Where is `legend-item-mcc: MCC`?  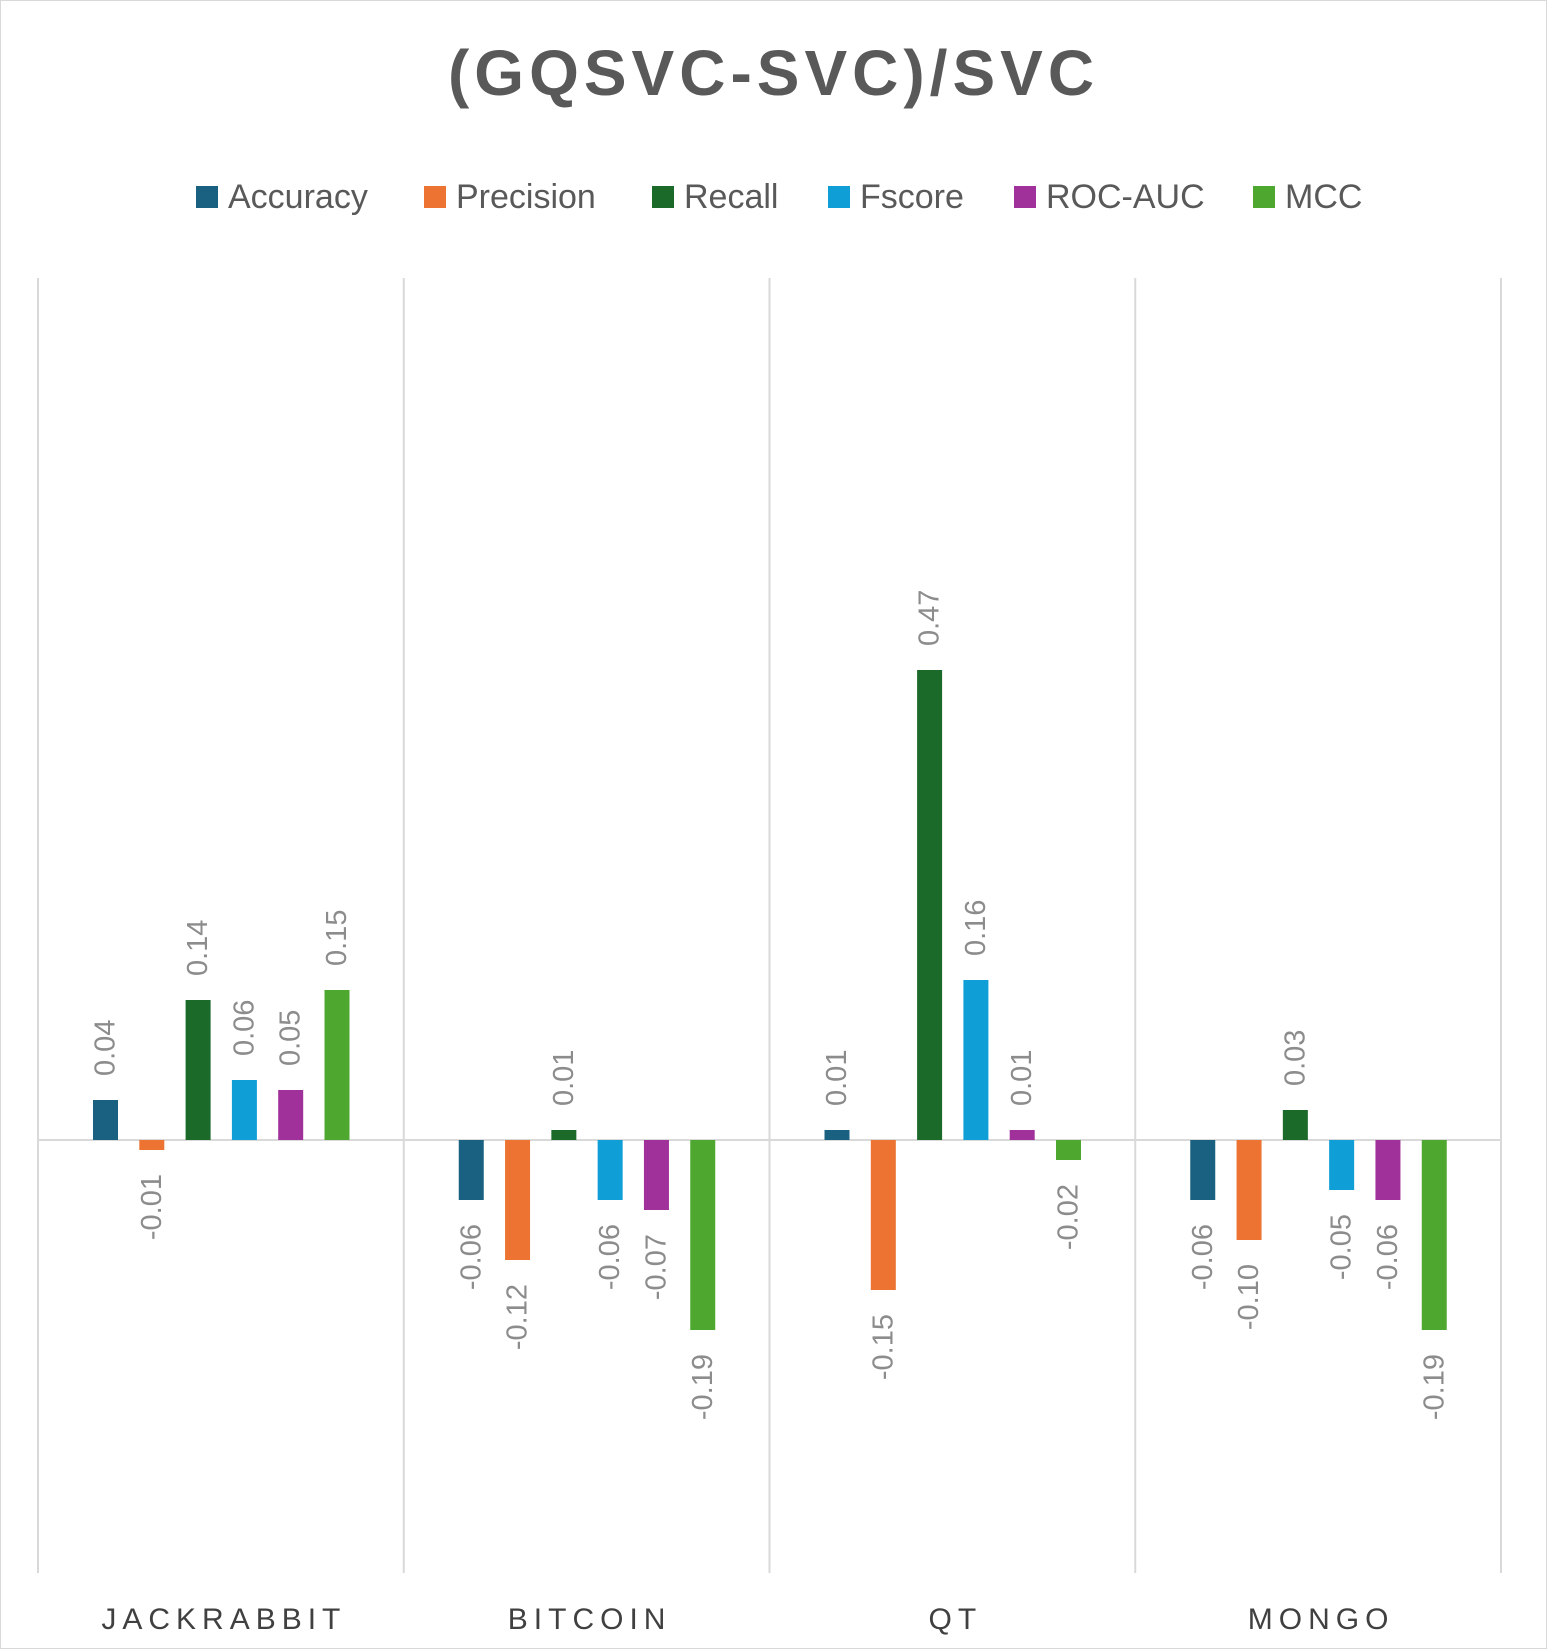 legend-item-mcc: MCC is located at coordinates (1307, 197).